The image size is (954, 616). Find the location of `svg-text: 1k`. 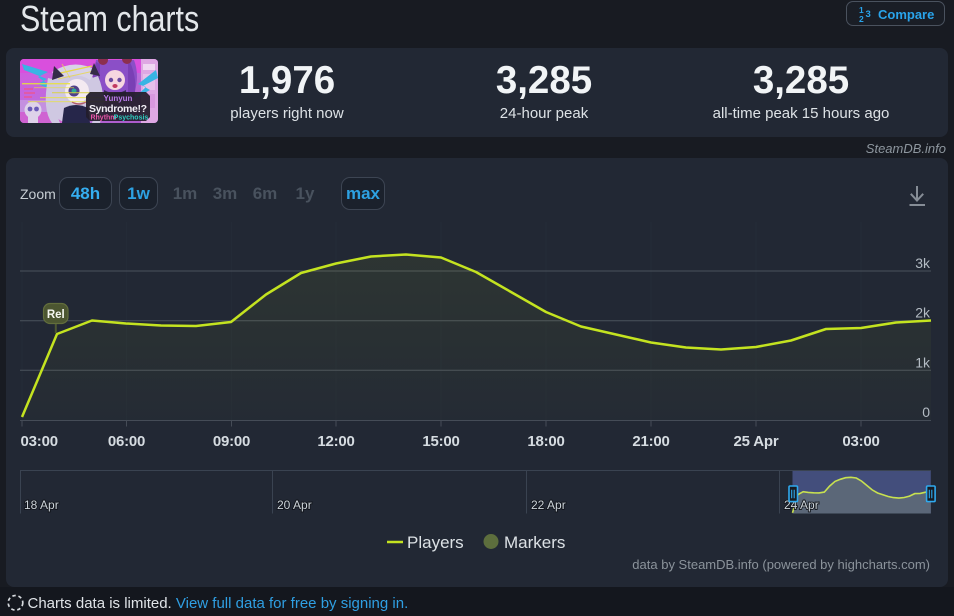

svg-text: 1k is located at coordinates (923, 362).